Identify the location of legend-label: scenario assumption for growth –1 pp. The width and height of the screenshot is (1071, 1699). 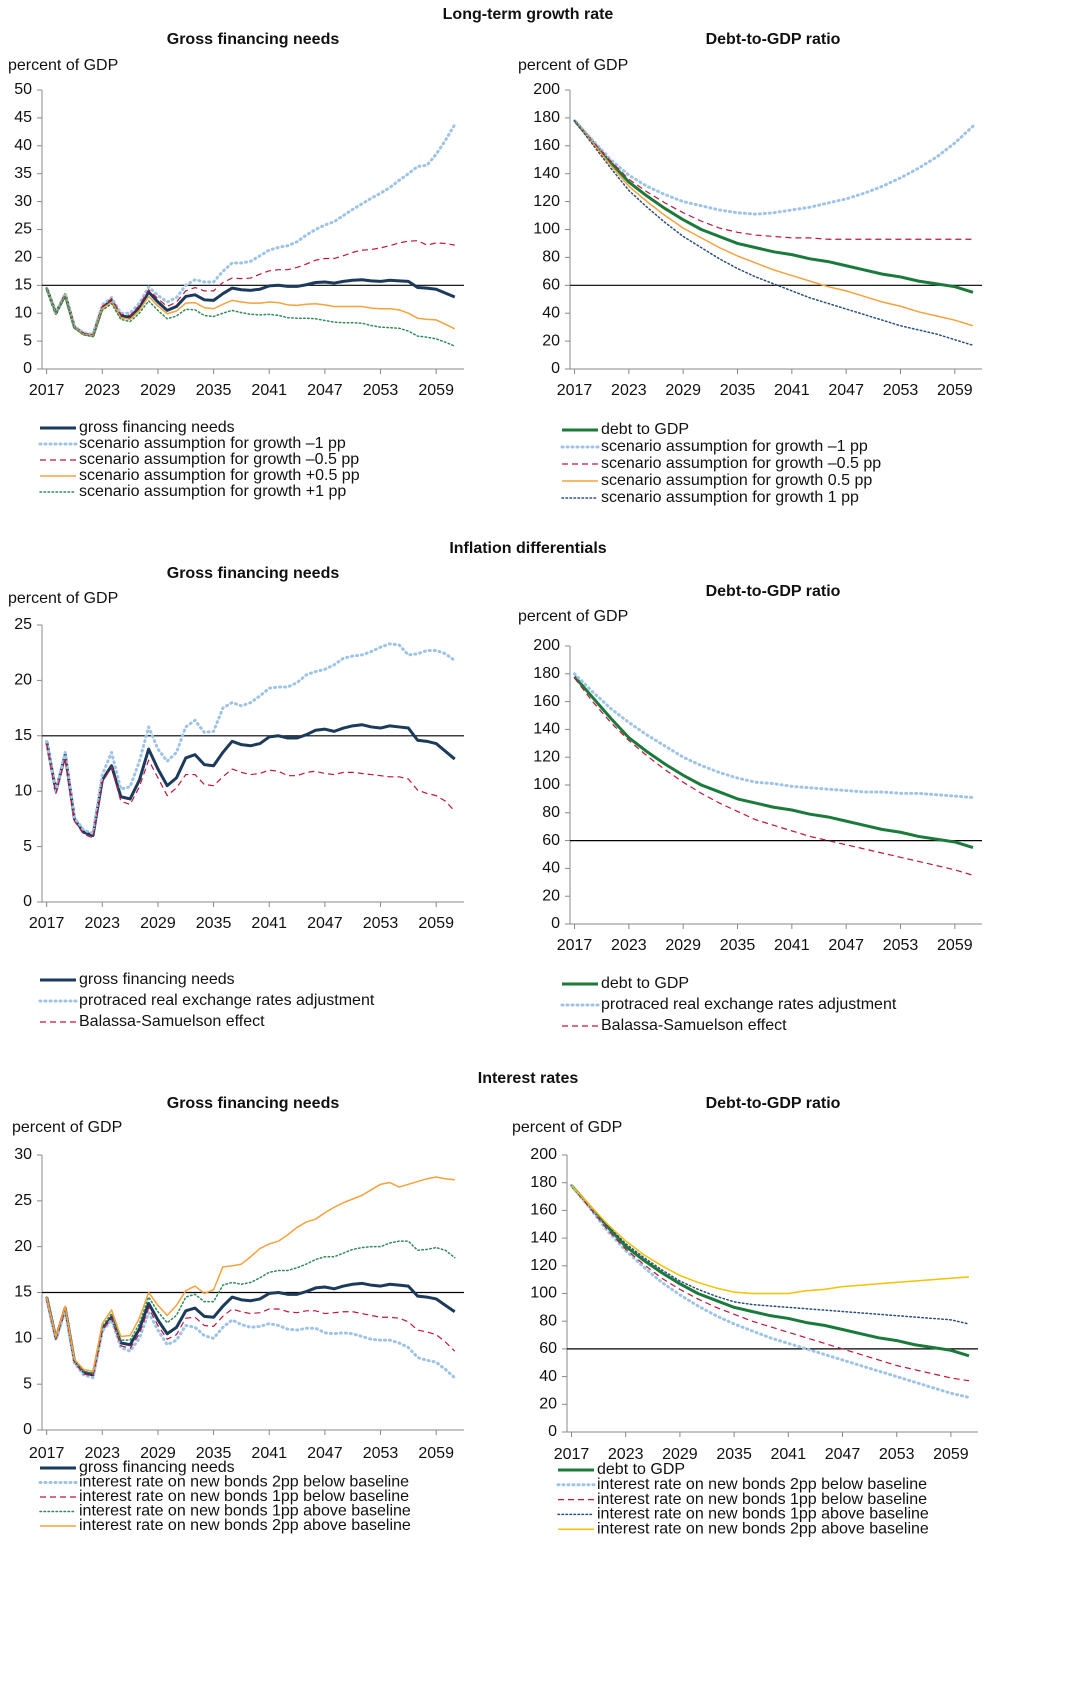
(212, 443).